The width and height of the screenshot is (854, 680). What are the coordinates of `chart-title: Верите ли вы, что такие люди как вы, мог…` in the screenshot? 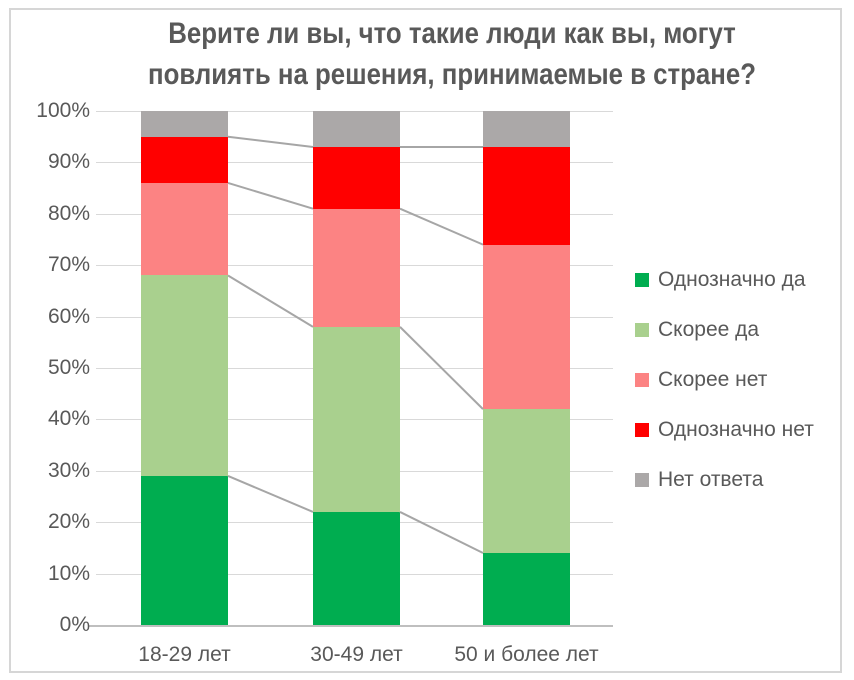 It's located at (452, 54).